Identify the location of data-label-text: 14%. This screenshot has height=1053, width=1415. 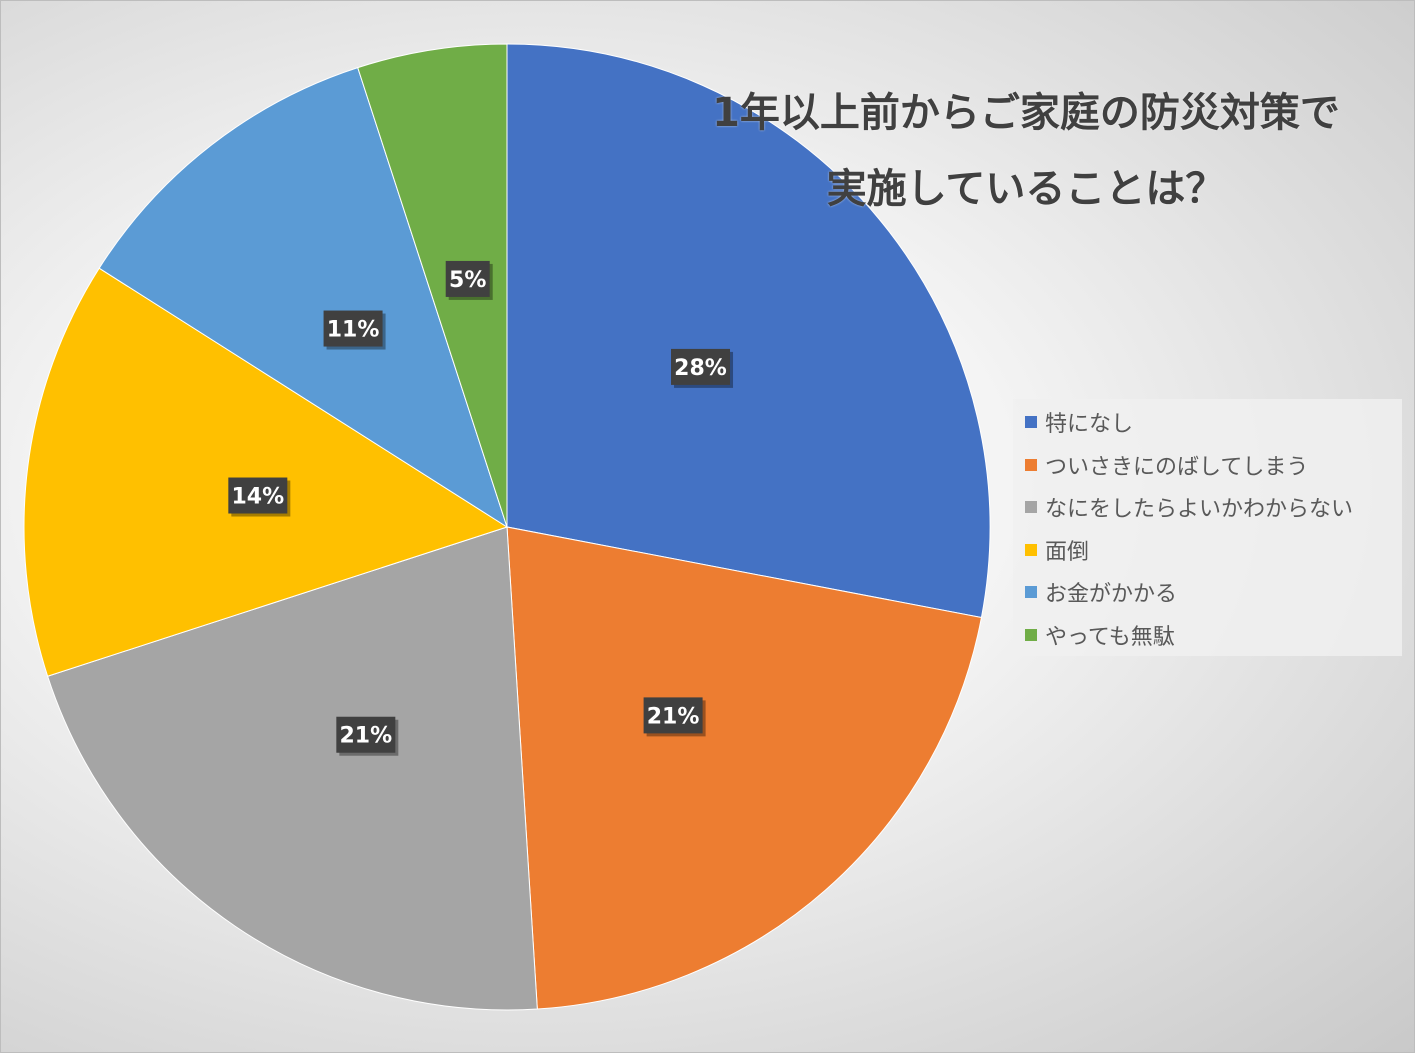
(257, 497).